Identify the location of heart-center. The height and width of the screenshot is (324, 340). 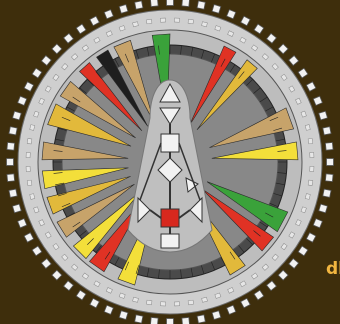
(192, 185).